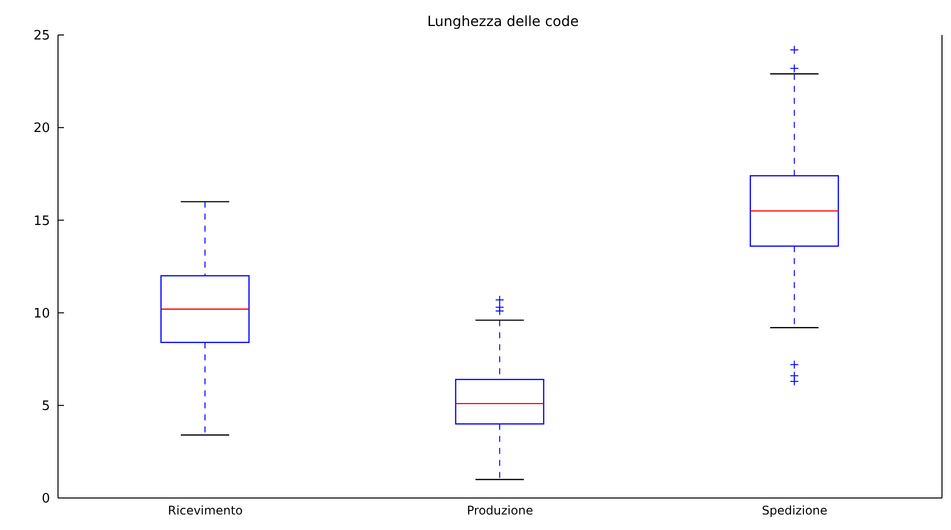 The height and width of the screenshot is (530, 951). What do you see at coordinates (500, 511) in the screenshot?
I see `x-tick-label: Produzione` at bounding box center [500, 511].